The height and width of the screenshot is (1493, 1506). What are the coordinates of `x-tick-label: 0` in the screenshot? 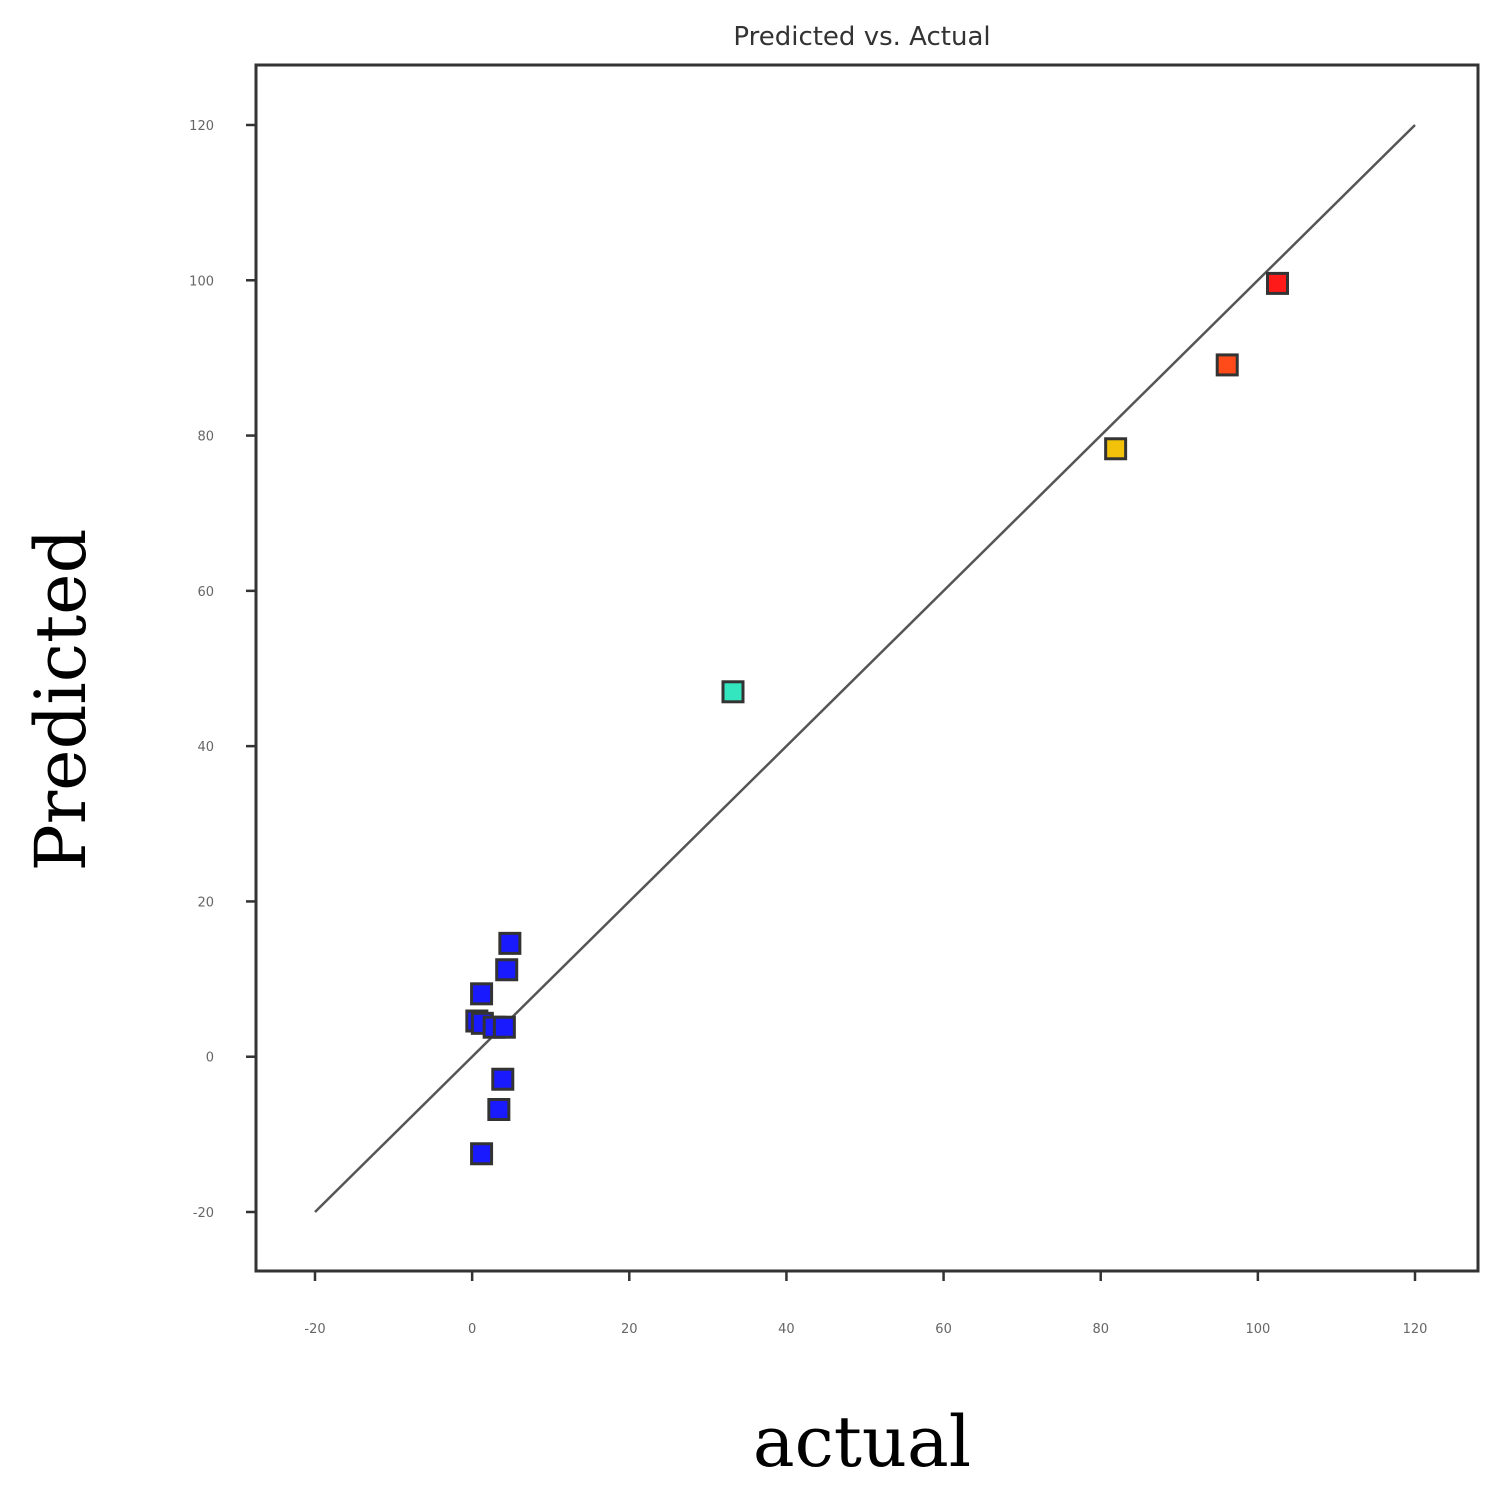 It's located at (472, 1329).